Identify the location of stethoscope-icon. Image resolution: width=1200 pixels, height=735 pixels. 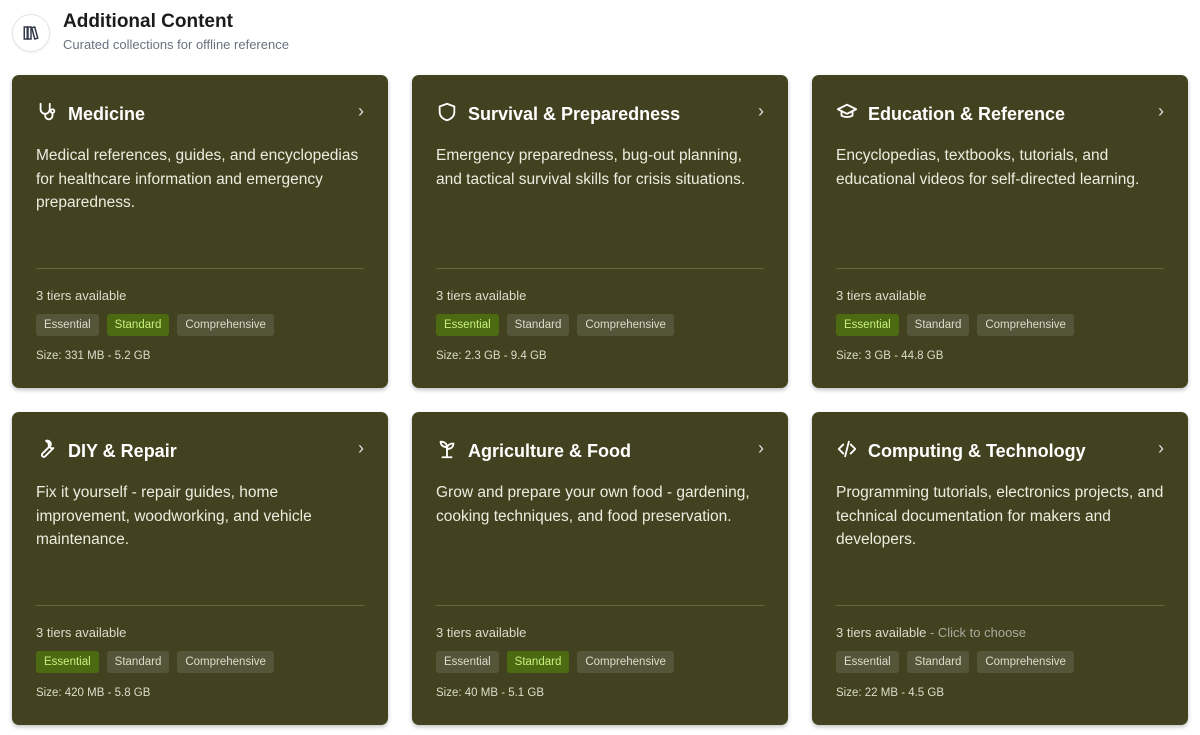
(47, 114).